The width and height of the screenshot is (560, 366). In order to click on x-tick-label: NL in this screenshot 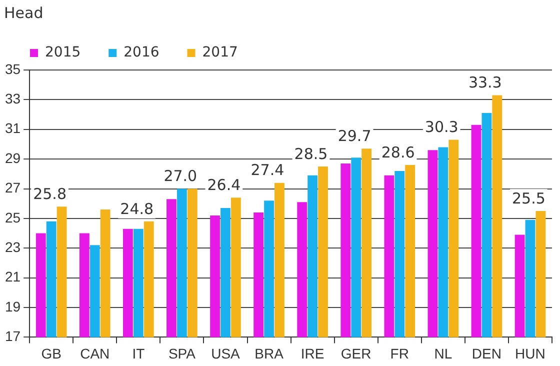, I will do `click(443, 353)`.